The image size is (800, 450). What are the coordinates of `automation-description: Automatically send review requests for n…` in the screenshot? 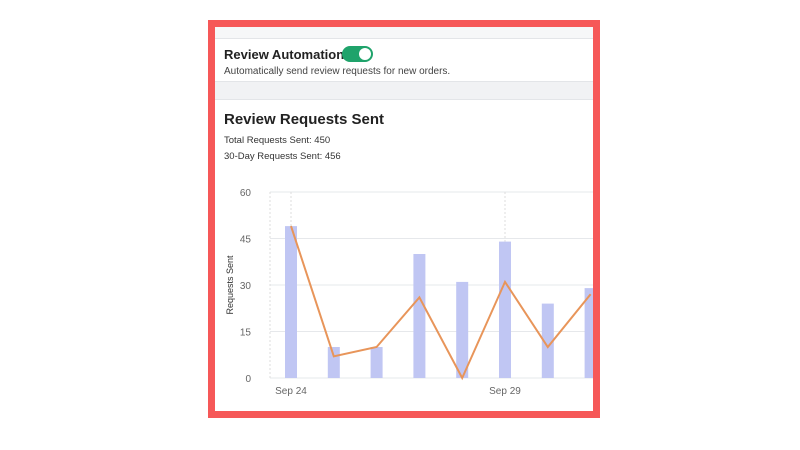 It's located at (337, 71).